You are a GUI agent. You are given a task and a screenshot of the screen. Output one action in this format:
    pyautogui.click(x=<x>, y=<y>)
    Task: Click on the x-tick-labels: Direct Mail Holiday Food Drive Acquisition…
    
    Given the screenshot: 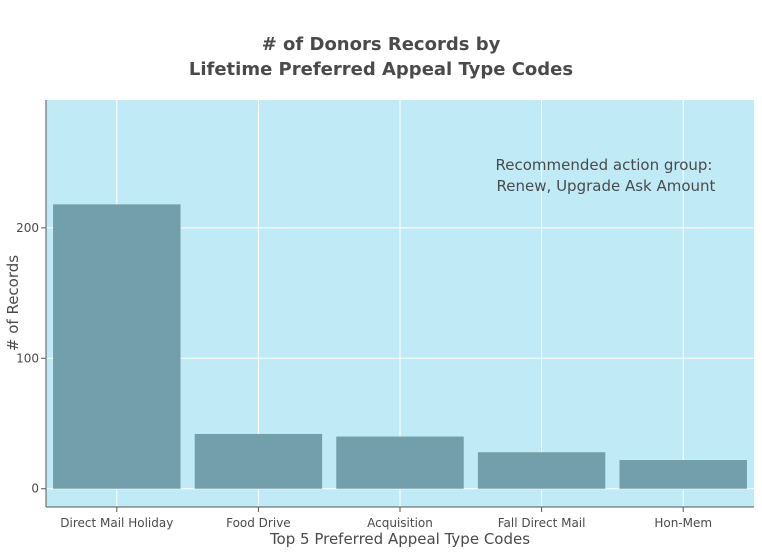 What is the action you would take?
    pyautogui.click(x=386, y=518)
    